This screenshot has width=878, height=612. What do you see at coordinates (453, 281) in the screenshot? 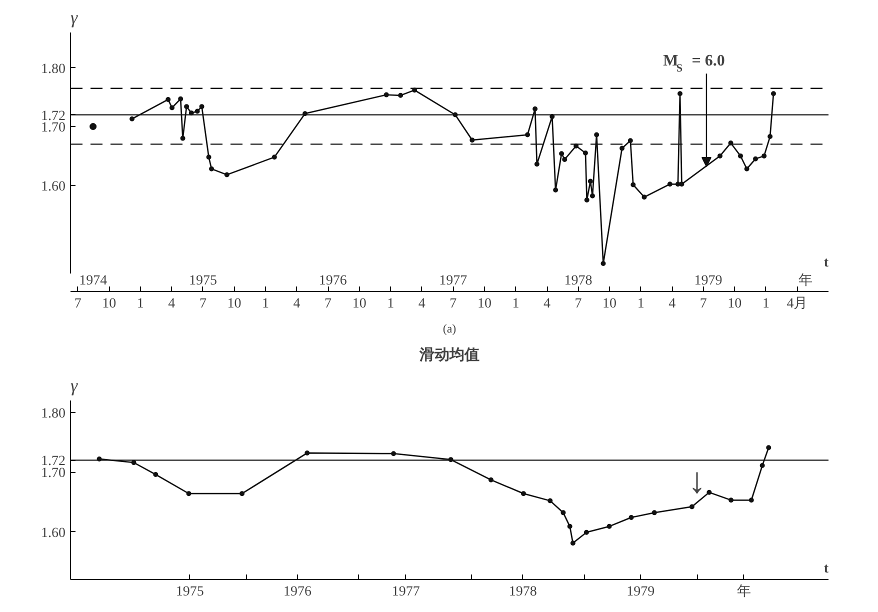
I see `x2-tick-label: 1977` at bounding box center [453, 281].